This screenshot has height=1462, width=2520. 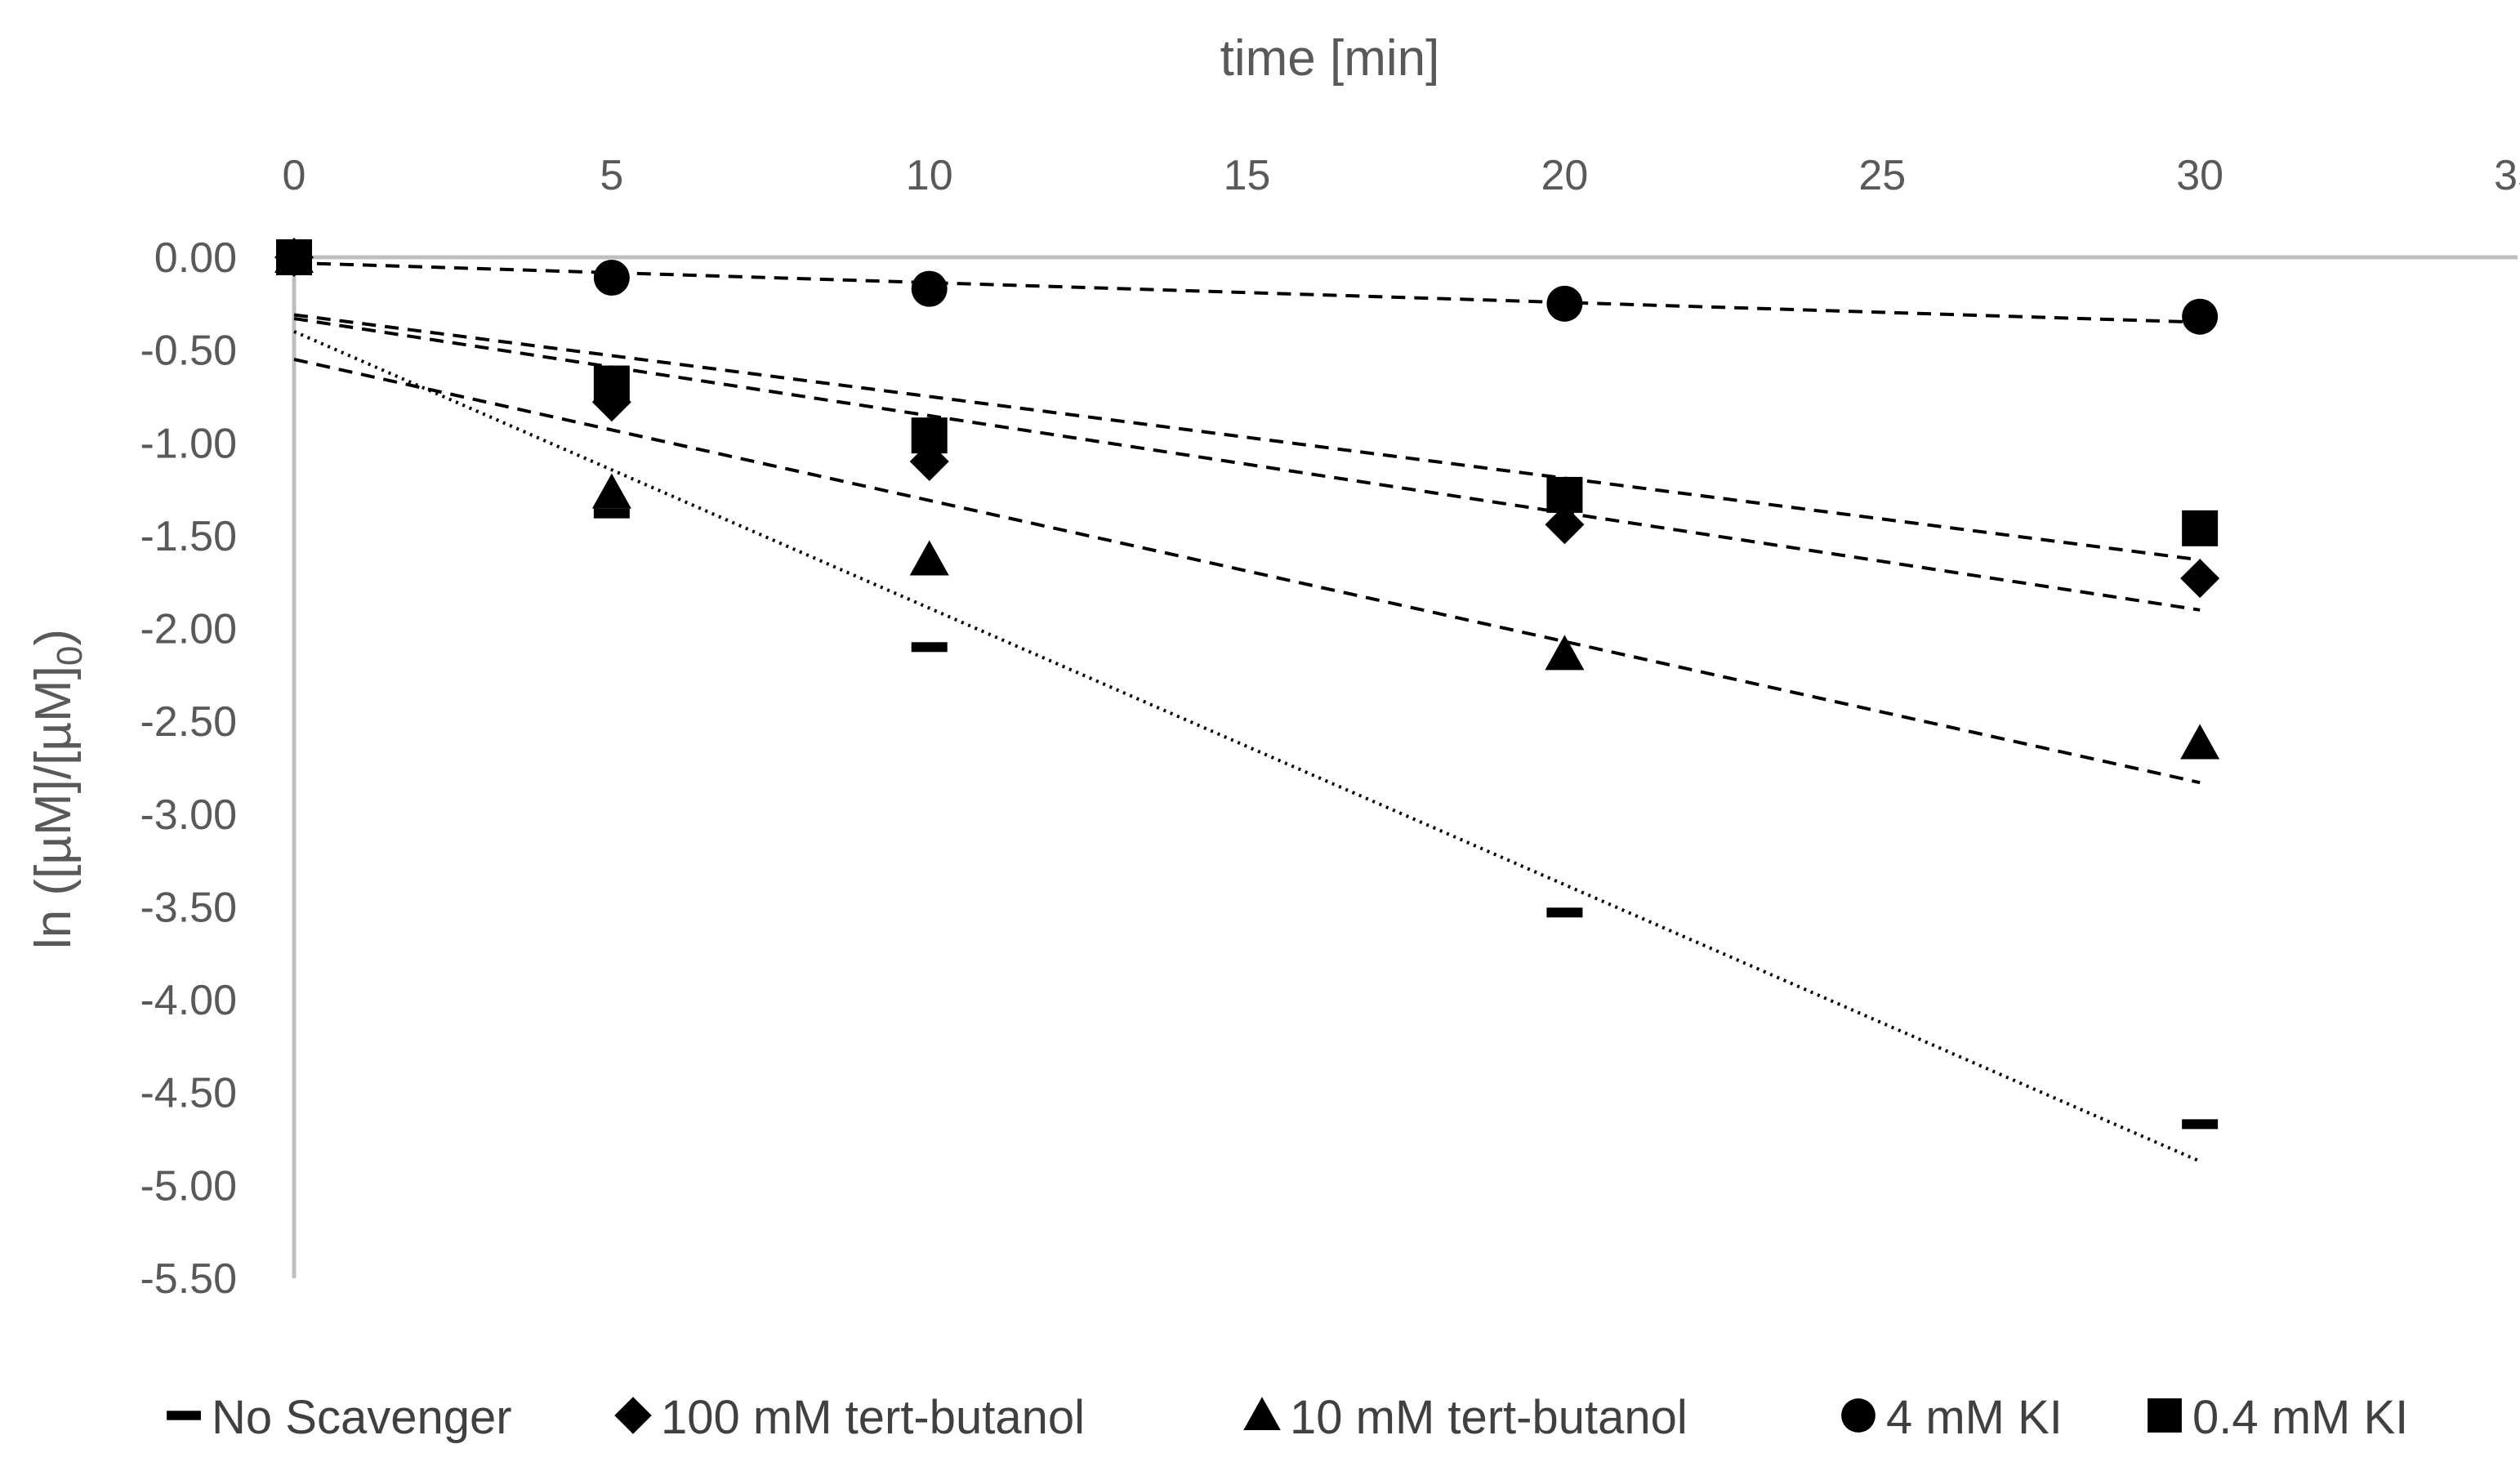 I want to click on x-tick-label: 5, so click(x=612, y=175).